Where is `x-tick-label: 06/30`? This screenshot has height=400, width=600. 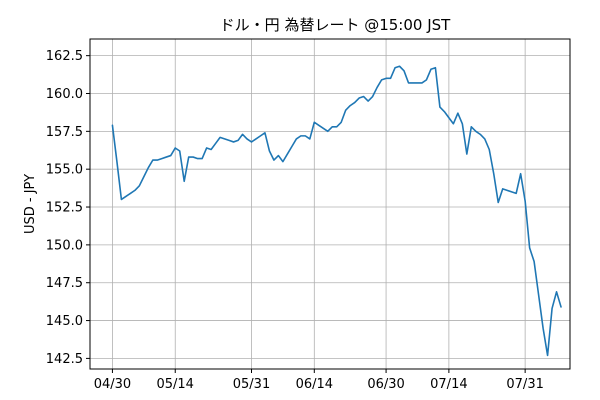
x-tick-label: 06/30 is located at coordinates (385, 384).